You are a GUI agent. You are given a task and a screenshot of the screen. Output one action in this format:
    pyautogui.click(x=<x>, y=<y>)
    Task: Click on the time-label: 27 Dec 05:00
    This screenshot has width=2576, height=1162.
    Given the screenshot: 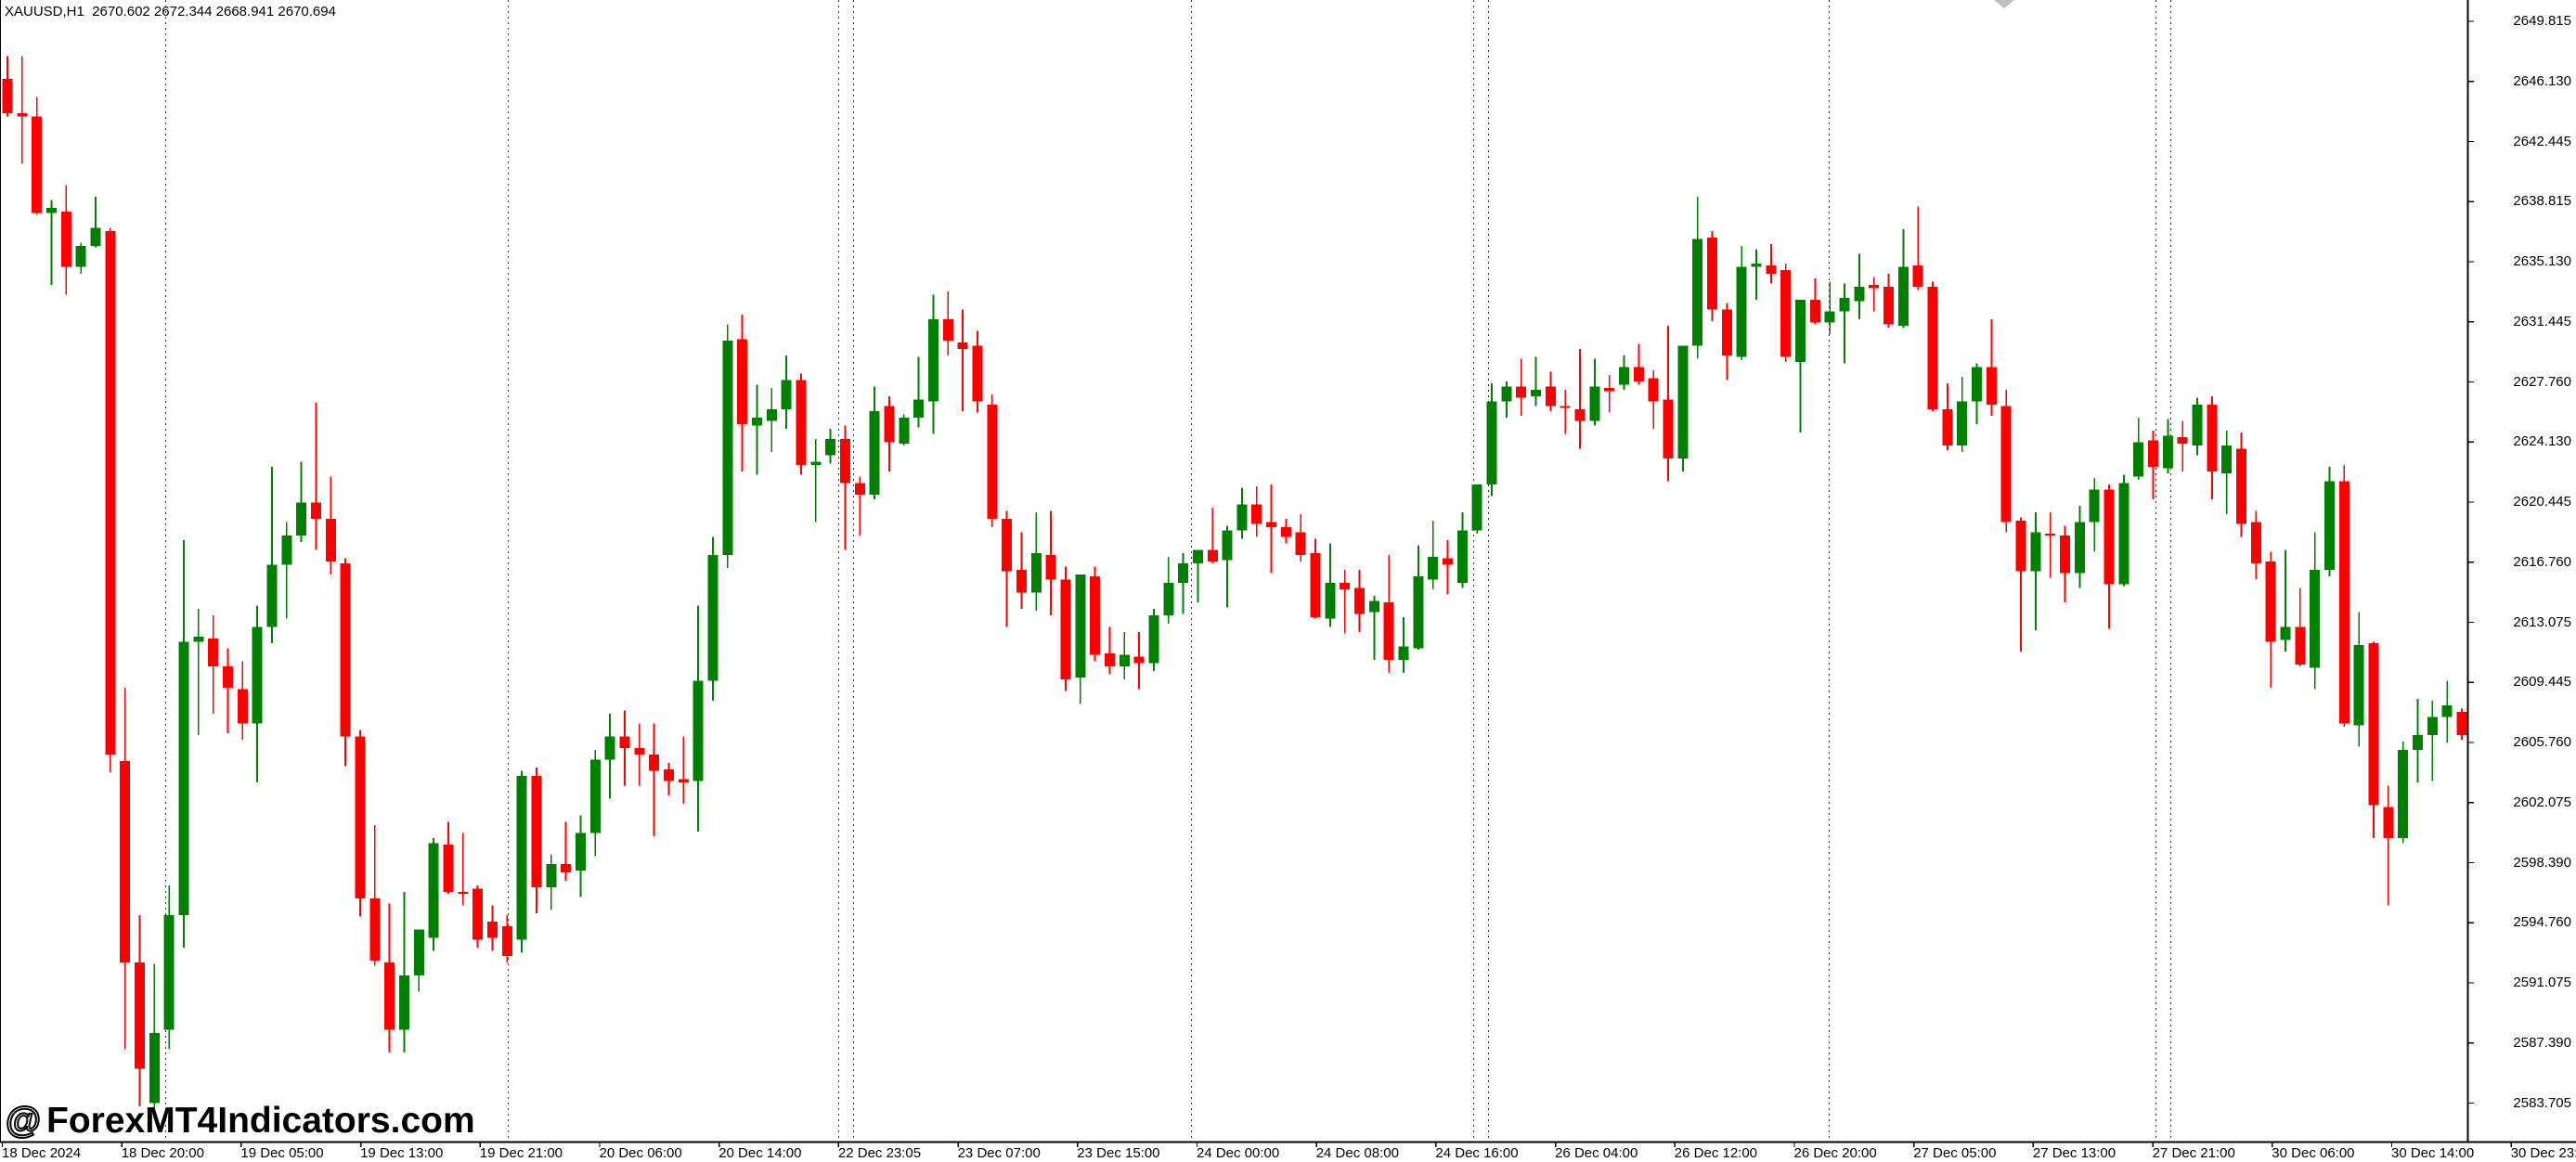 What is the action you would take?
    pyautogui.click(x=1955, y=1153)
    